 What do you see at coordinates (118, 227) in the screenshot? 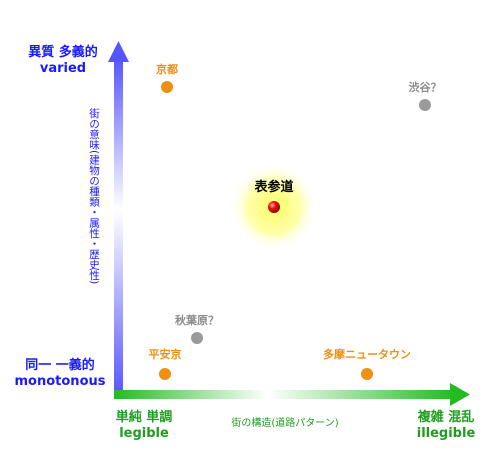
I see `y-axis-line` at bounding box center [118, 227].